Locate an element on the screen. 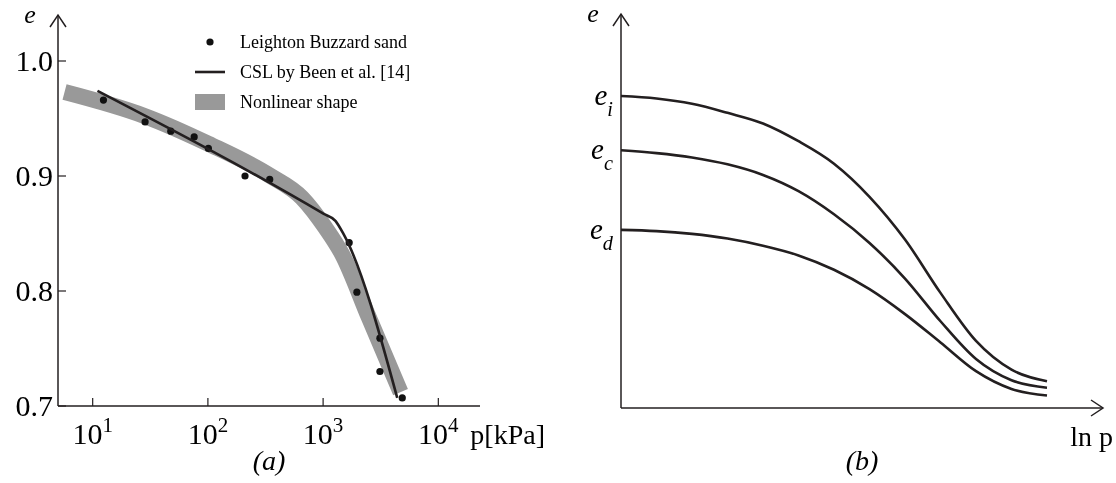  series-label: e$_{d}$ is located at coordinates (601, 233).